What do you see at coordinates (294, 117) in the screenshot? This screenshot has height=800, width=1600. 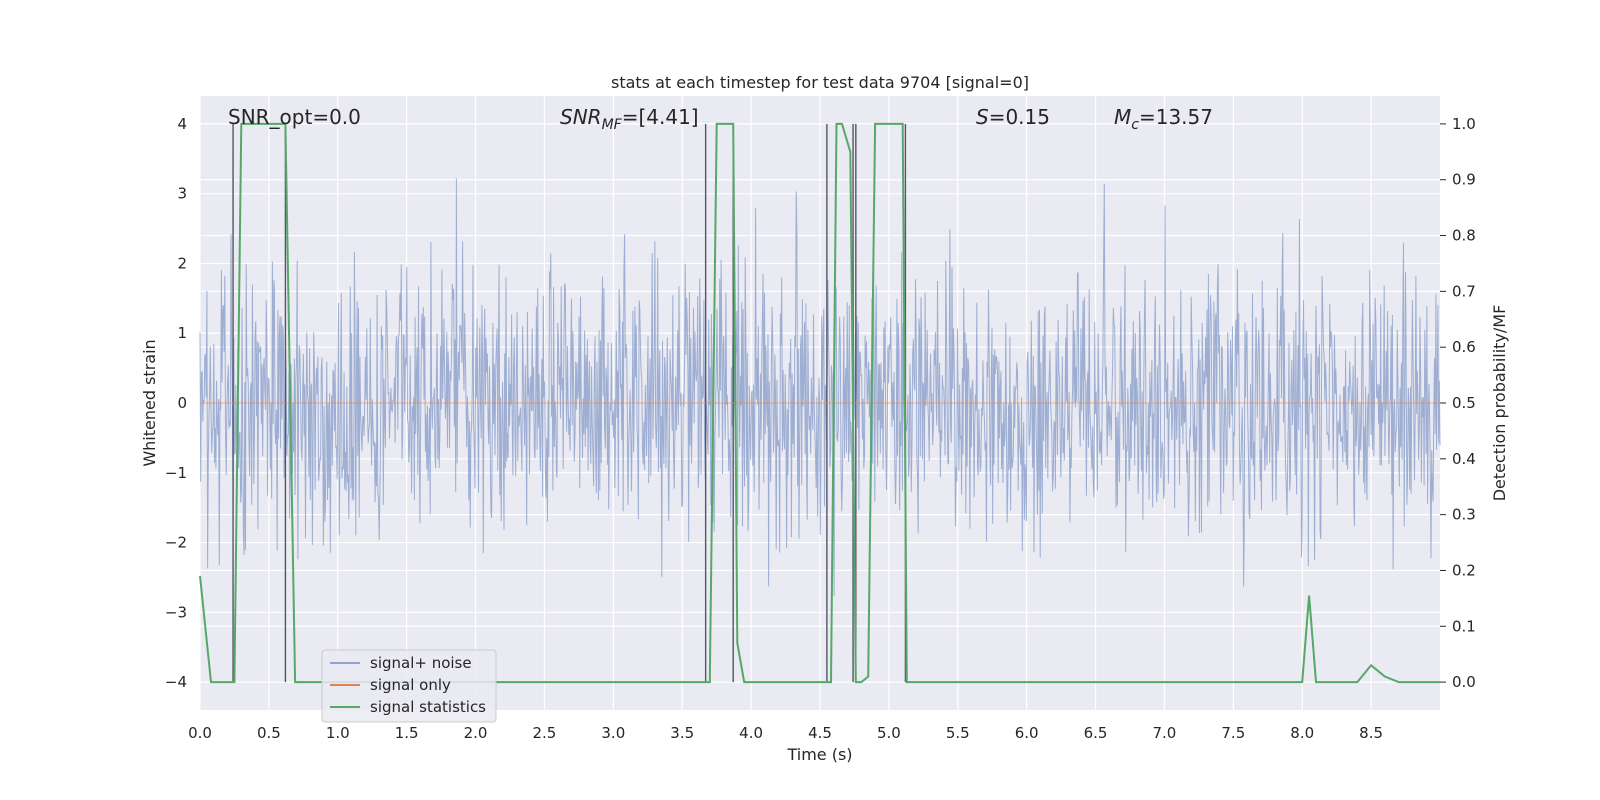 I see `annotation-snr-opt: SNR_opt=0.0` at bounding box center [294, 117].